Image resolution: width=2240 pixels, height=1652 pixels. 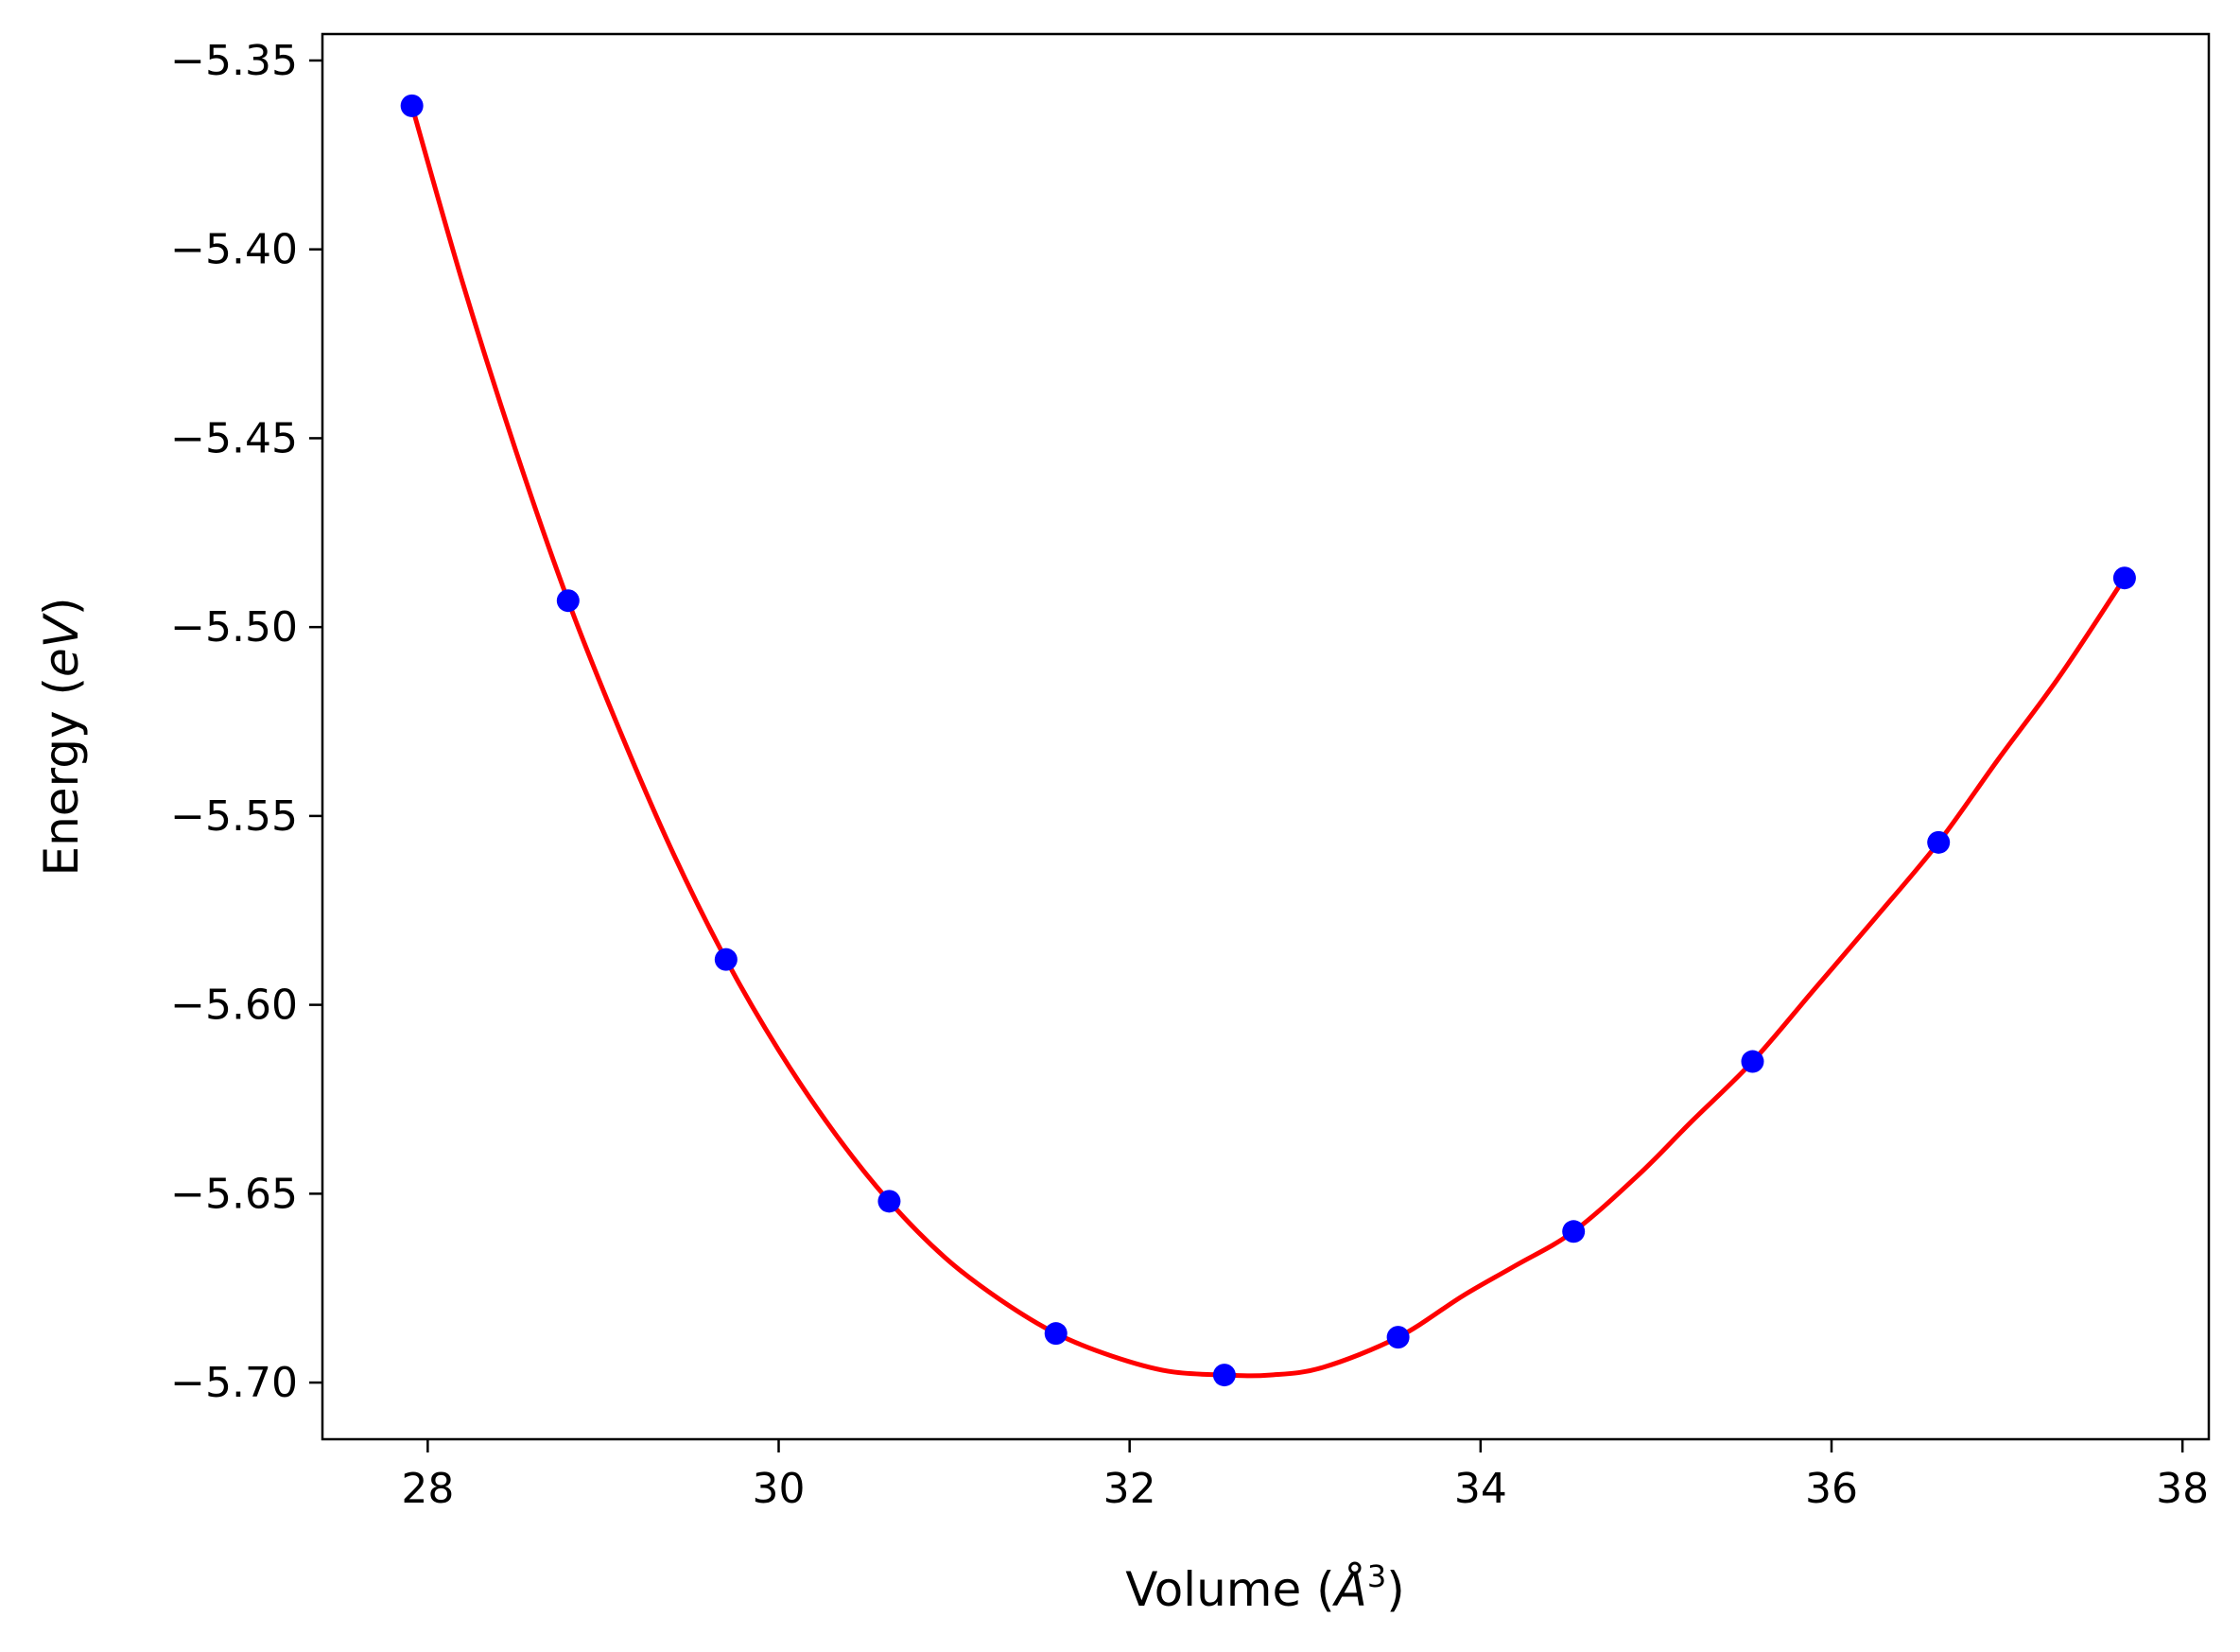 I want to click on y-tick-label: −5.50, so click(x=234, y=627).